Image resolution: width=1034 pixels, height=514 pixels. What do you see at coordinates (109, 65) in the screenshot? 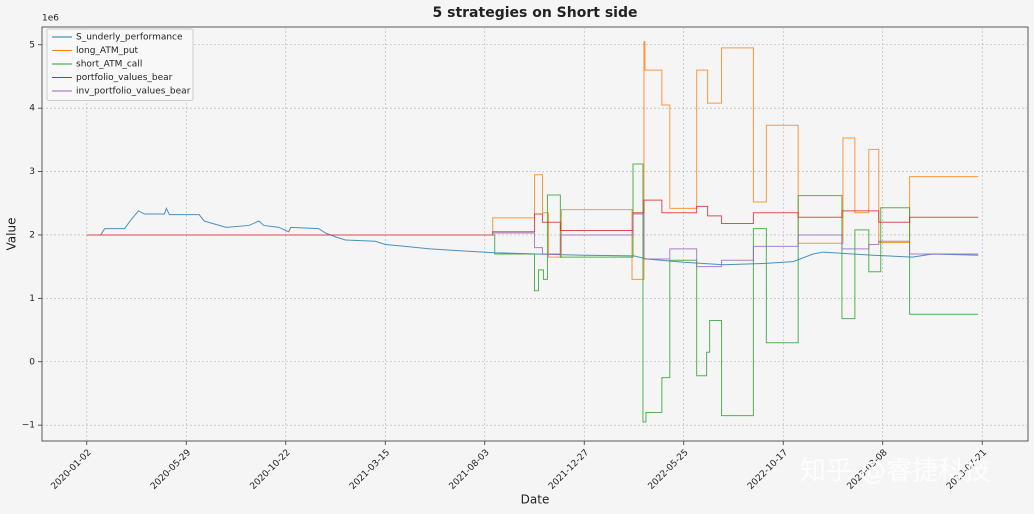
I see `legend-label: short_ATM_call` at bounding box center [109, 65].